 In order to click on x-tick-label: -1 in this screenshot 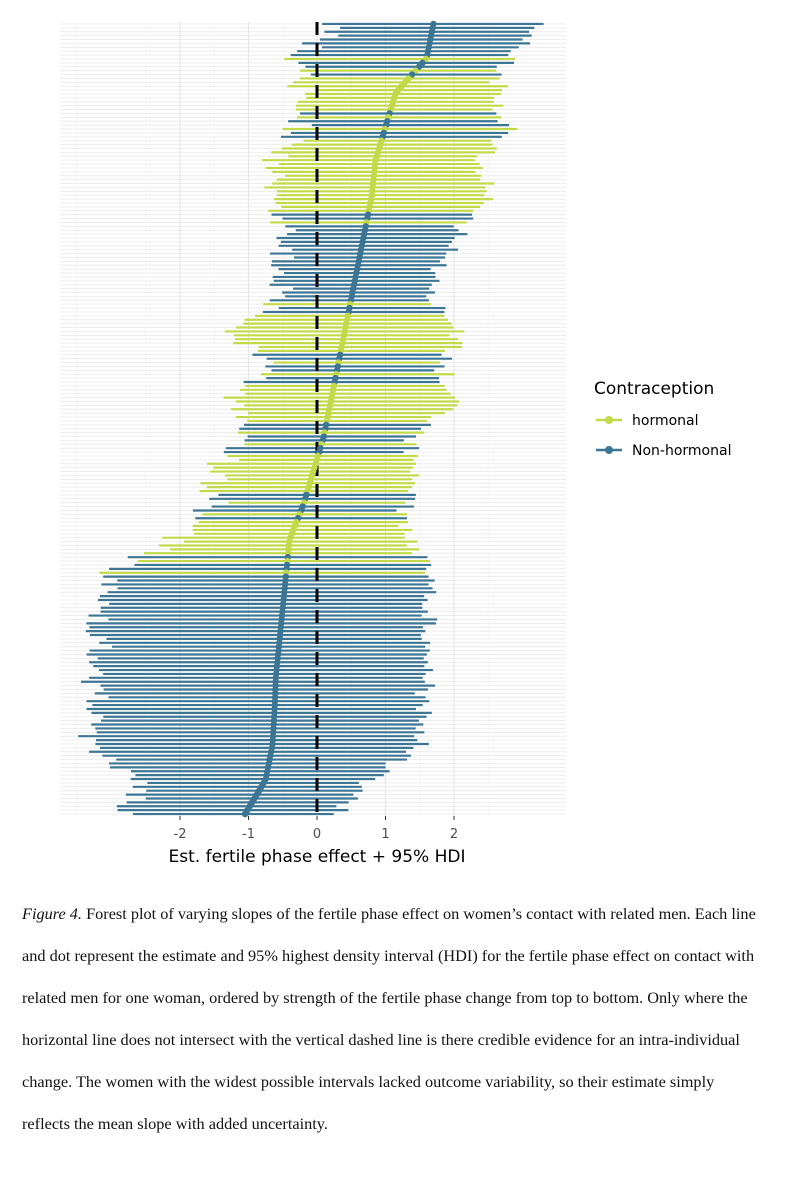, I will do `click(248, 834)`.